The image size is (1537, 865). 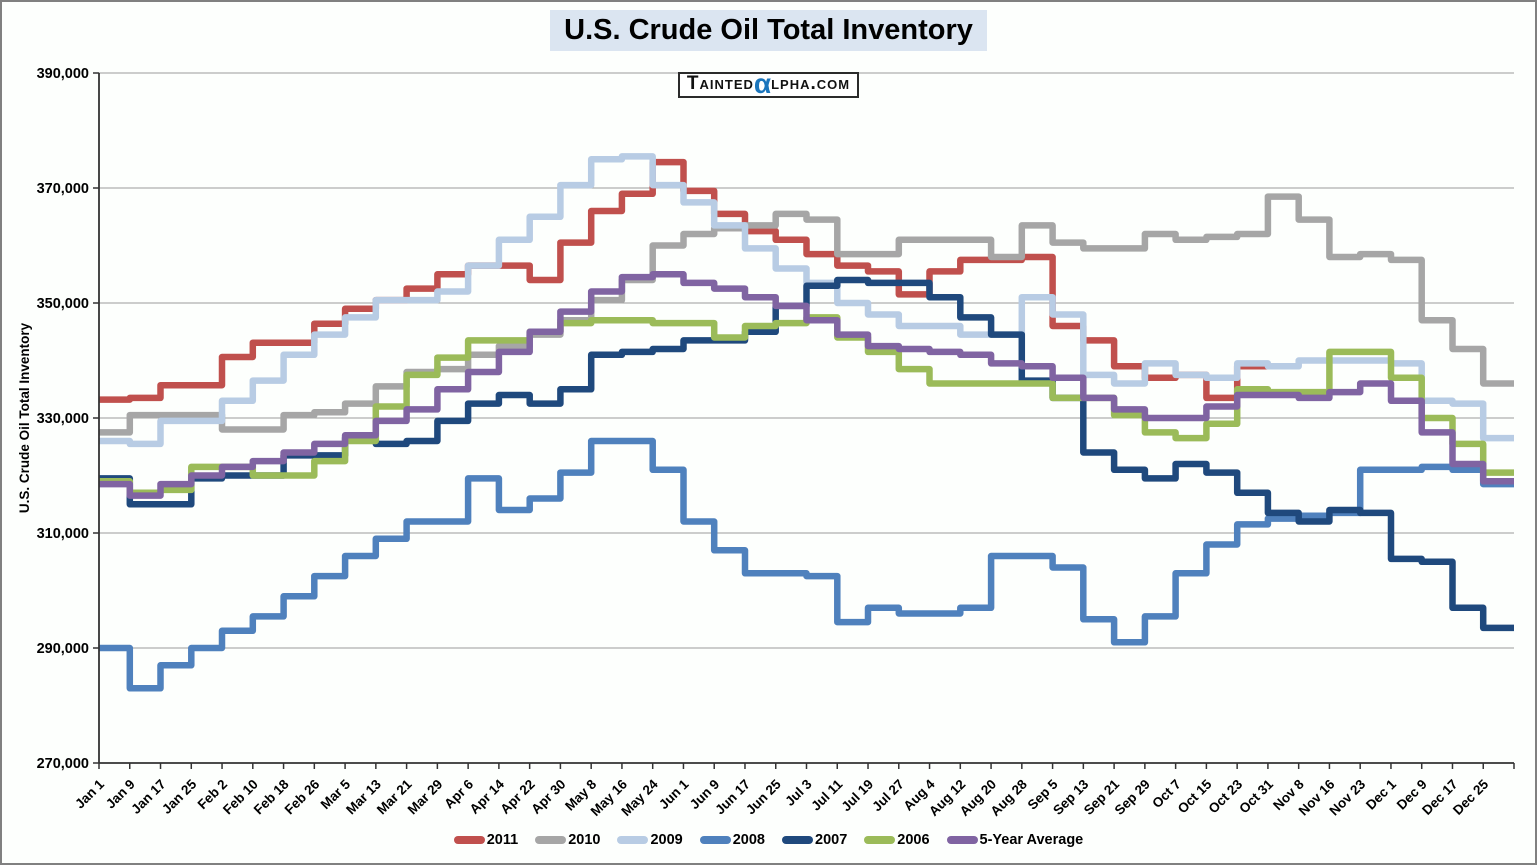 I want to click on legend-label: 2008, so click(x=748, y=840).